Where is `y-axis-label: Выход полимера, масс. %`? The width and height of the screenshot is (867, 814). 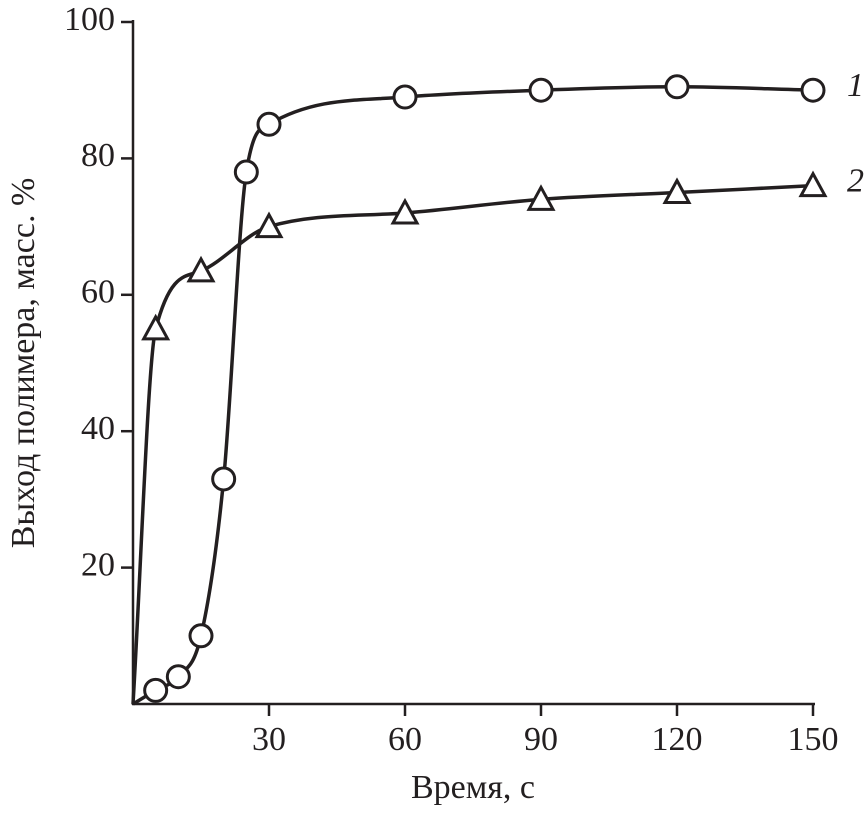
y-axis-label: Выход полимера, масс. % is located at coordinates (23, 363).